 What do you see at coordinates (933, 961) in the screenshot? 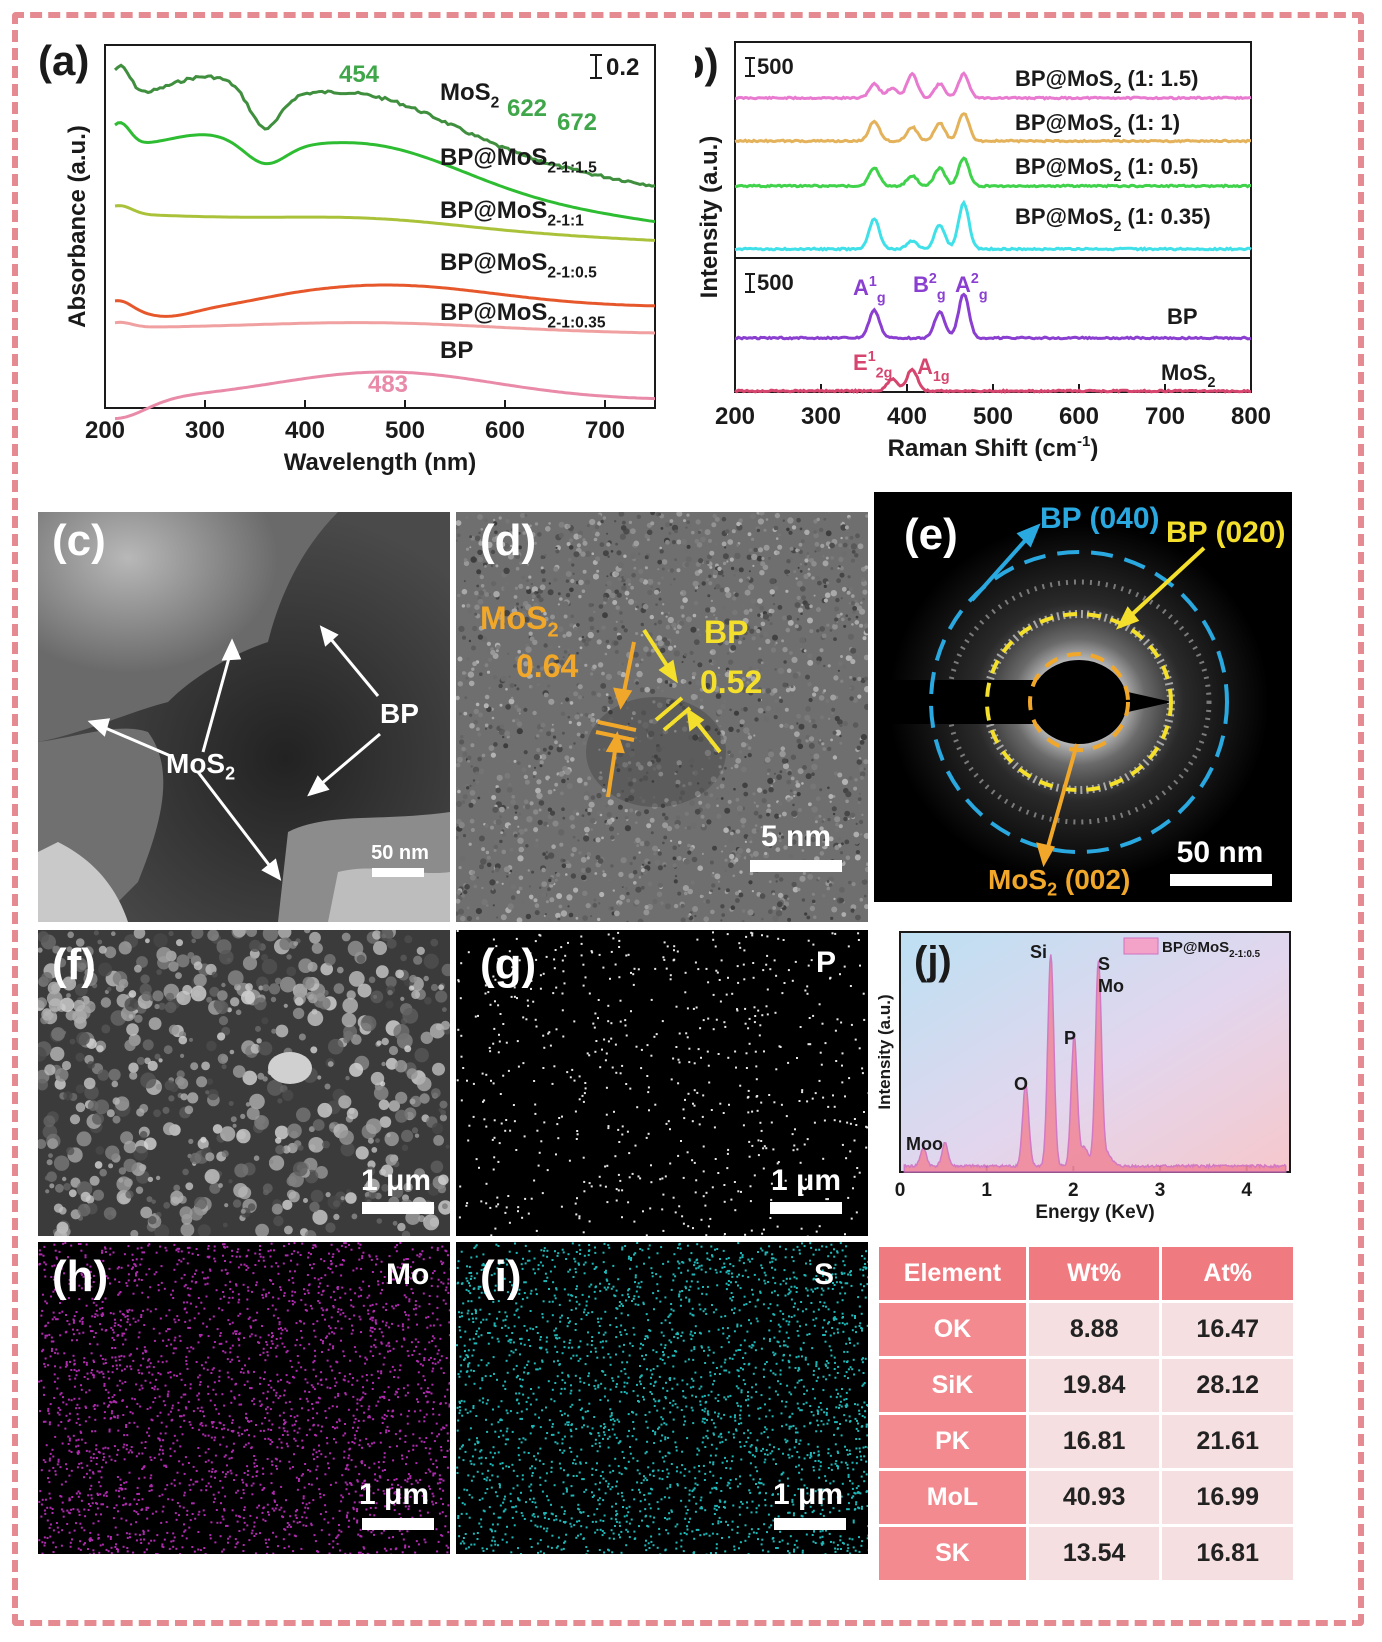
I see `panel-label-j: (j)` at bounding box center [933, 961].